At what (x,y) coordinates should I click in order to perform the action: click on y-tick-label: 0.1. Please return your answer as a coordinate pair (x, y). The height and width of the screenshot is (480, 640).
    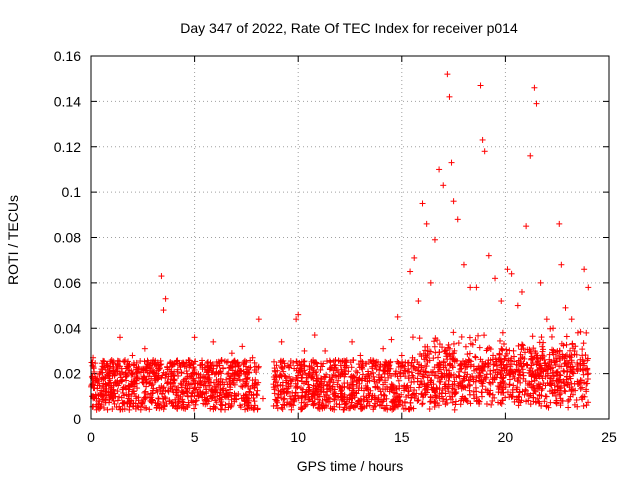
    Looking at the image, I should click on (72, 192).